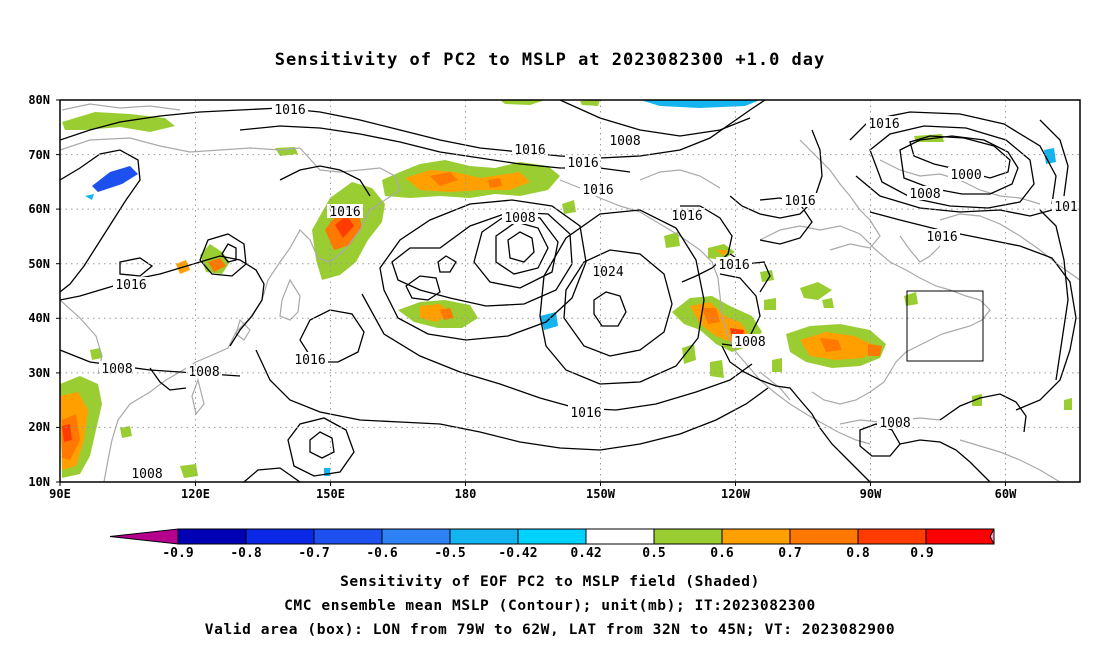 This screenshot has width=1100, height=650. Describe the element at coordinates (39, 155) in the screenshot. I see `lat-label: 70N` at that location.